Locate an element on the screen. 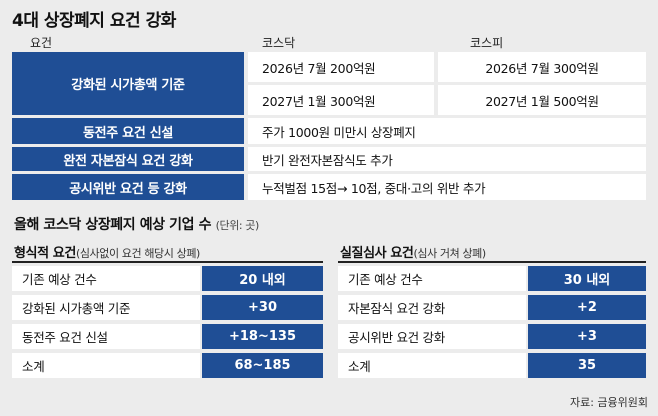  left-subtitle: 형식적 요건(심사없이 요건 해당시 상폐) is located at coordinates (107, 251).